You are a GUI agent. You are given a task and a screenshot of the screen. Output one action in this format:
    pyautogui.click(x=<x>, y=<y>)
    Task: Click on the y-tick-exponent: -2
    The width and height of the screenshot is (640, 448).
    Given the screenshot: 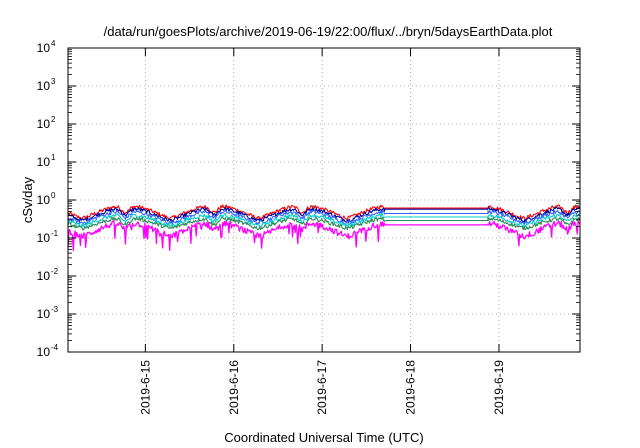 What is the action you would take?
    pyautogui.click(x=55, y=271)
    